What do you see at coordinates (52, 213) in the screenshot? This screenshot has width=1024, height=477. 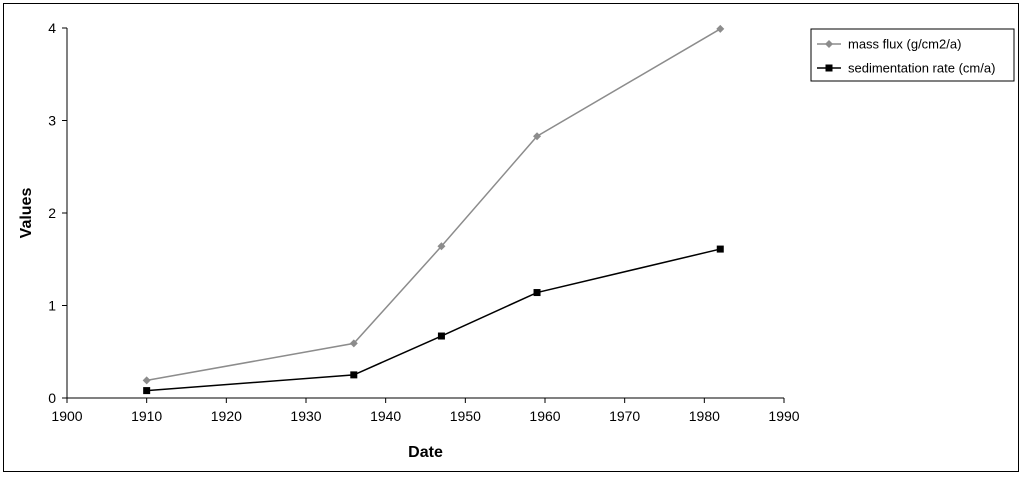 I see `y-tick-label: 2` at bounding box center [52, 213].